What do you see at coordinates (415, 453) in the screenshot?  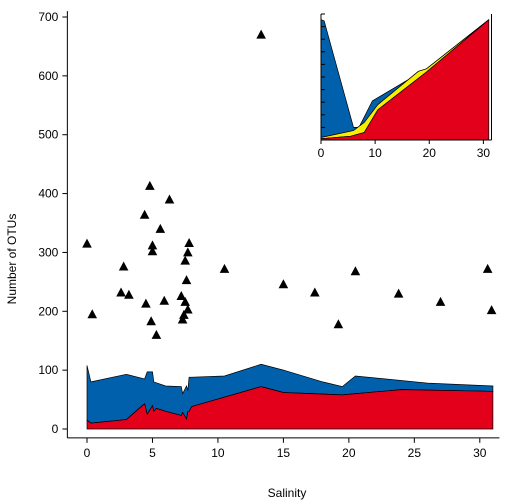 I see `x-tick-label: 25` at bounding box center [415, 453].